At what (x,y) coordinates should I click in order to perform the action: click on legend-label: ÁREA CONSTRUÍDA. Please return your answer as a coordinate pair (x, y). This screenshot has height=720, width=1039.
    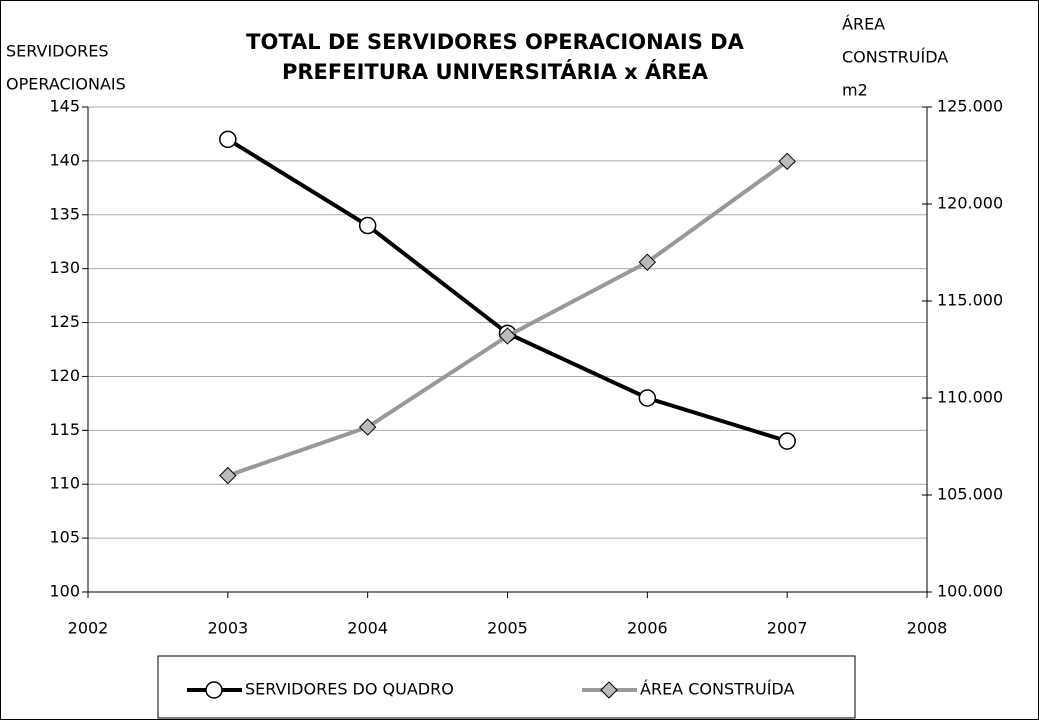
    Looking at the image, I should click on (717, 689).